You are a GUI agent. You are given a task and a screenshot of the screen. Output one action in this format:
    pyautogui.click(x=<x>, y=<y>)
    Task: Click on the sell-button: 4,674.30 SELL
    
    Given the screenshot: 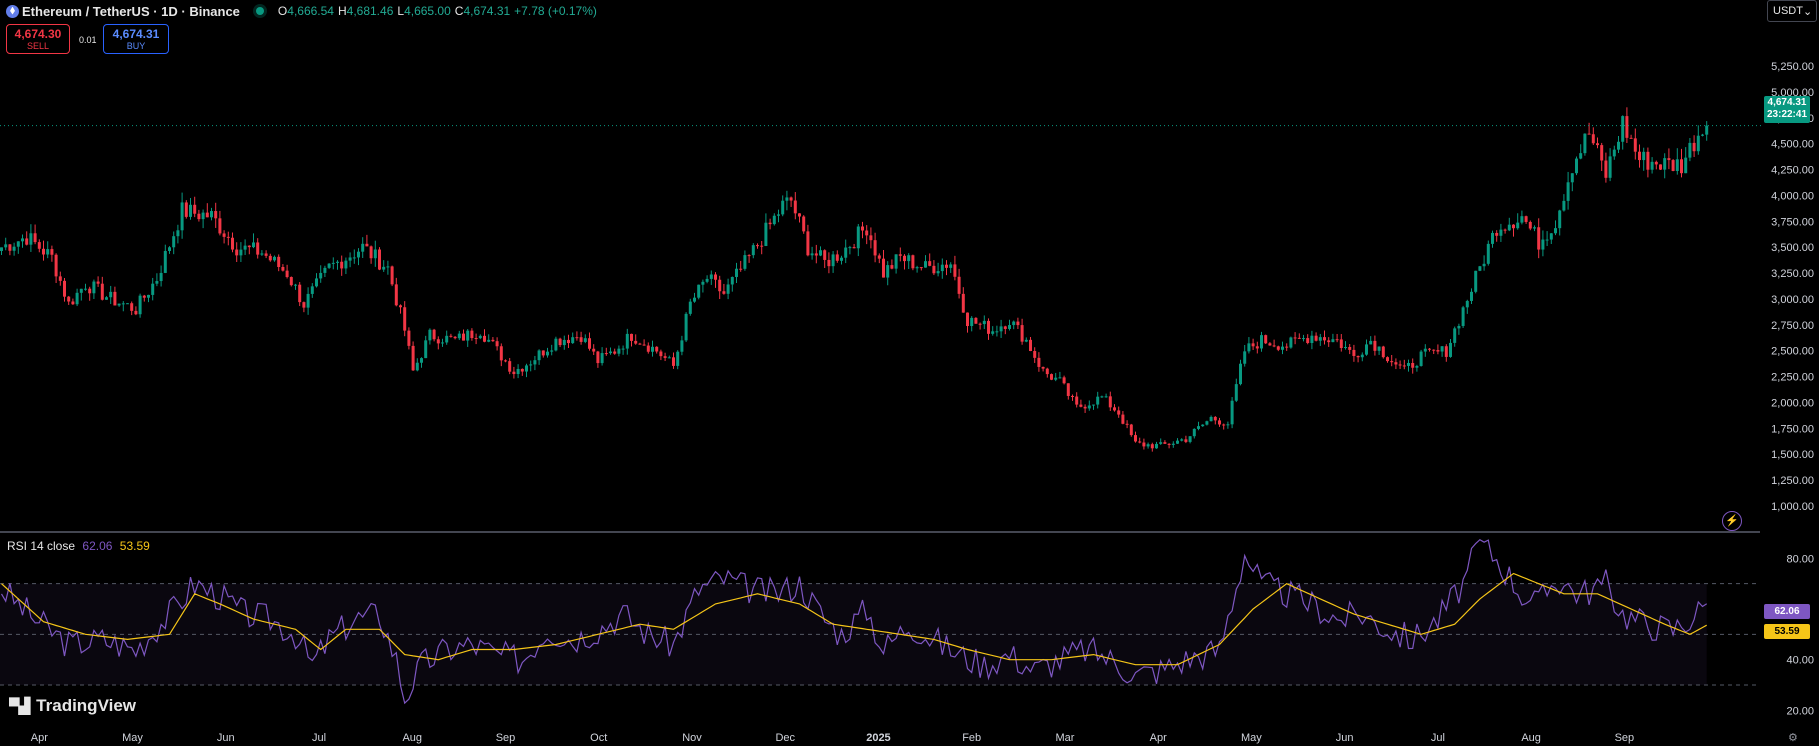 What is the action you would take?
    pyautogui.click(x=38, y=39)
    